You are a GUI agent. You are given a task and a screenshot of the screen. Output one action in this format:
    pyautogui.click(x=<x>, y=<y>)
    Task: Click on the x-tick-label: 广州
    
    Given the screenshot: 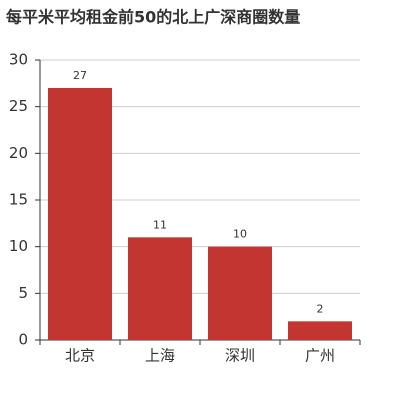 What is the action you would take?
    pyautogui.click(x=320, y=356)
    